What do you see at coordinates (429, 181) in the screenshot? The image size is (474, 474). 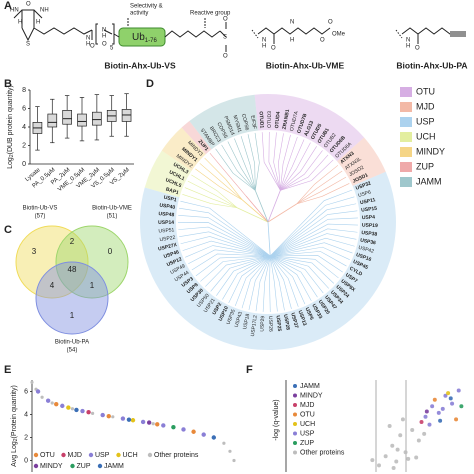 I see `legend-label: JAMM` at bounding box center [429, 181].